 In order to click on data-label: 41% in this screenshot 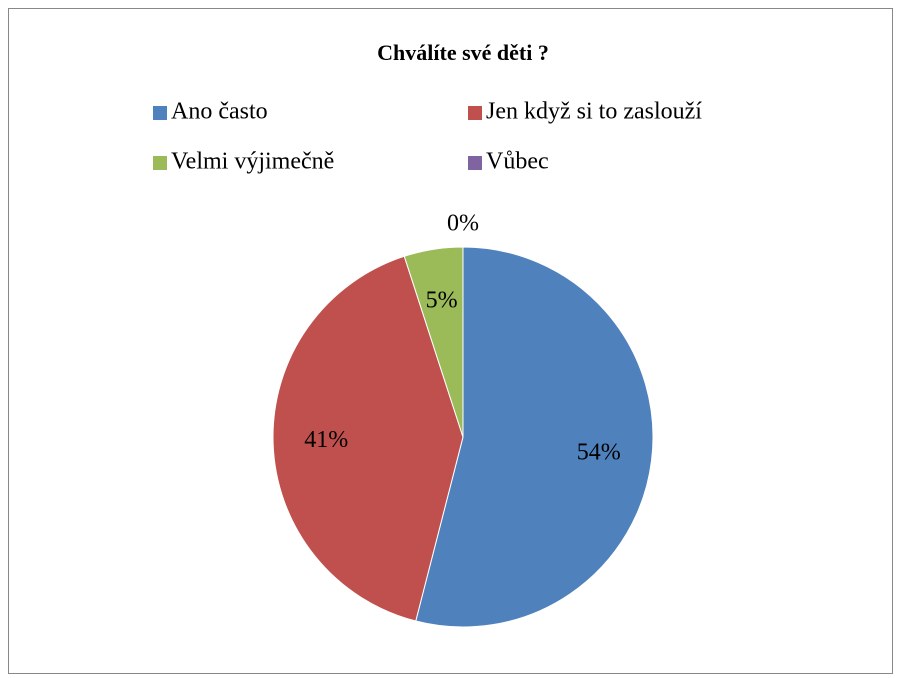, I will do `click(326, 440)`.